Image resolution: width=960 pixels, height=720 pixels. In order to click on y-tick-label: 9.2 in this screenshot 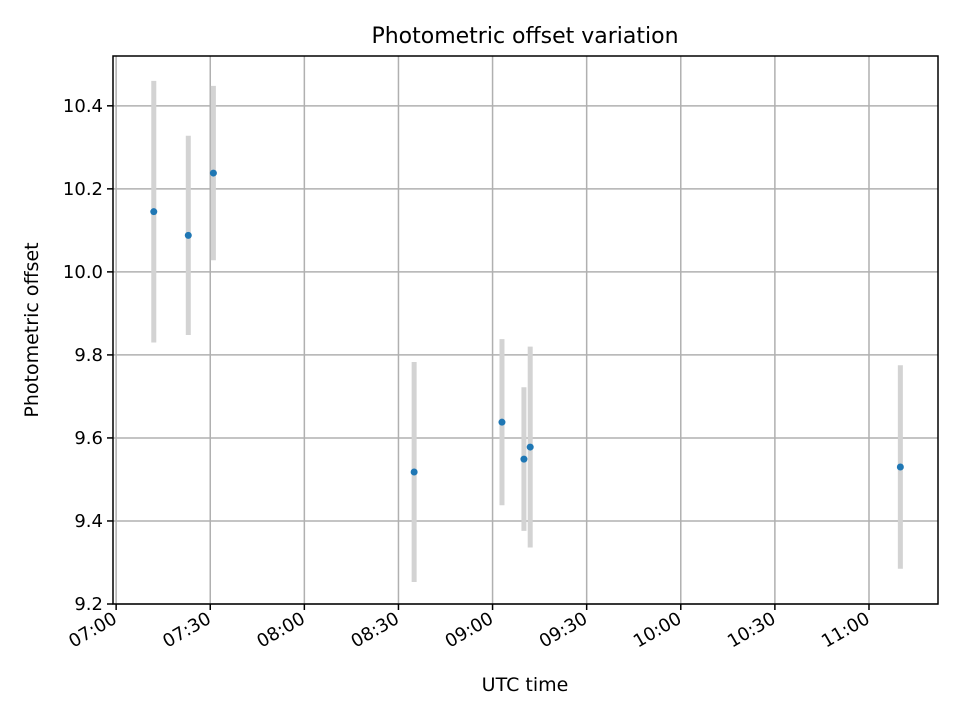, I will do `click(88, 604)`.